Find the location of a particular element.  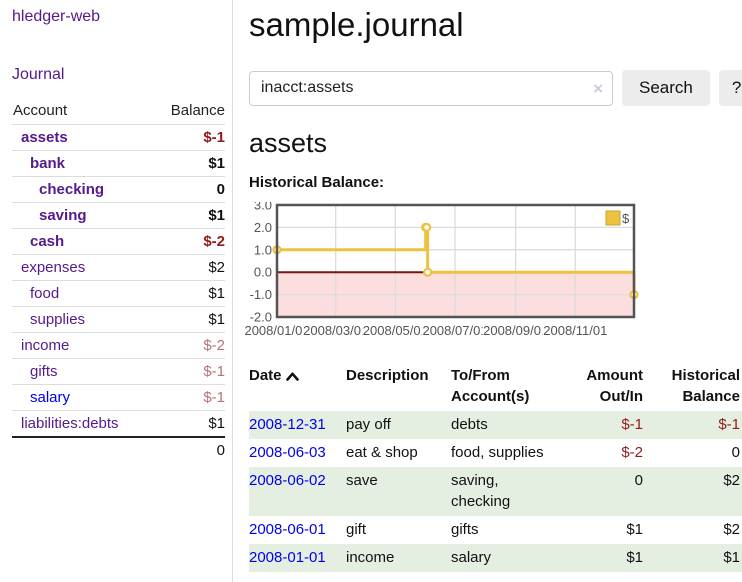

accounts-total-row: 0 is located at coordinates (118, 449).